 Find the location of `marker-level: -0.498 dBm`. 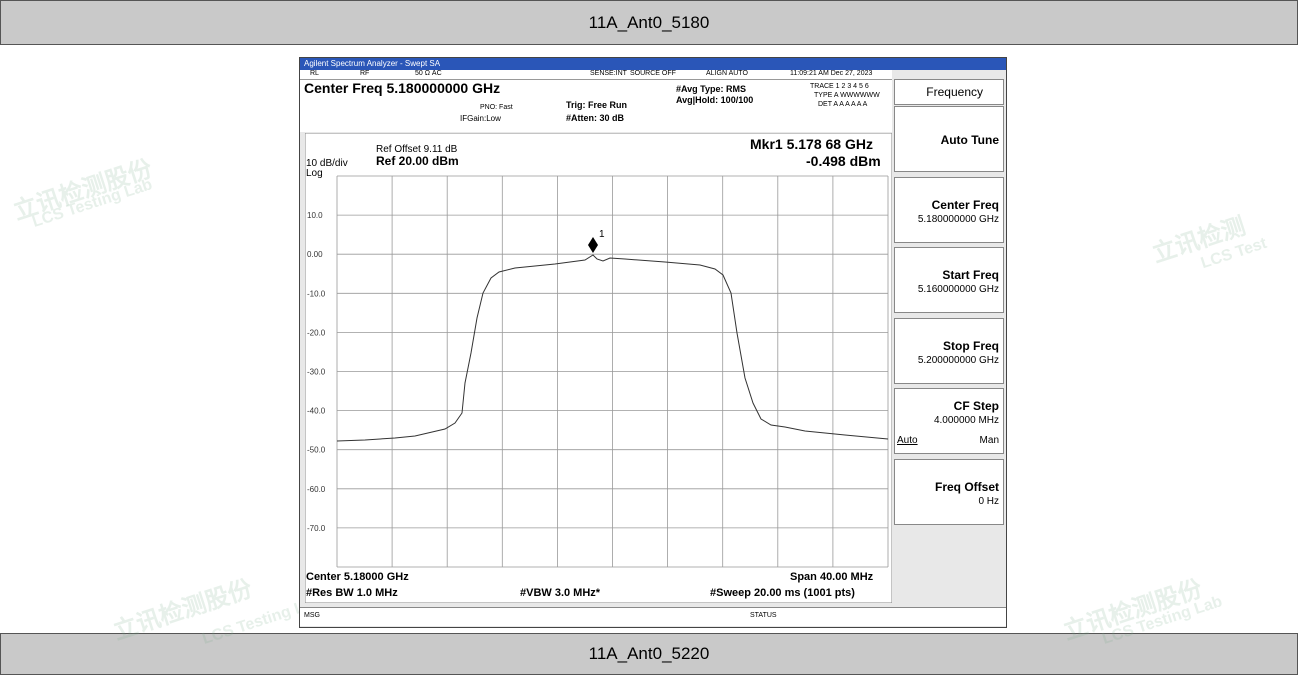

marker-level: -0.498 dBm is located at coordinates (843, 161).